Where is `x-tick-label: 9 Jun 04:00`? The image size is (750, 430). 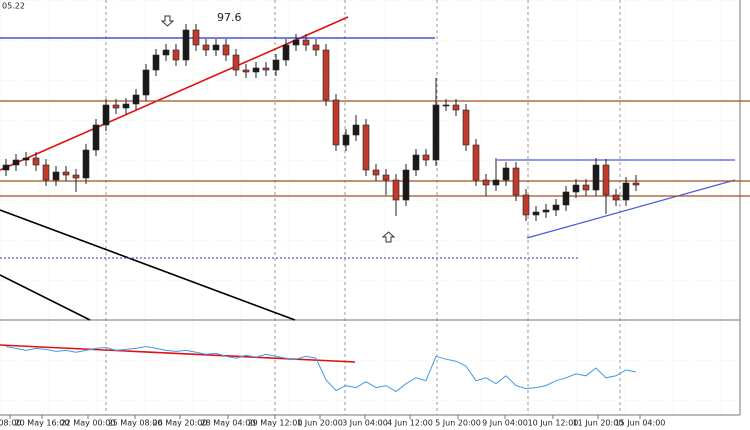
x-tick-label: 9 Jun 04:00 is located at coordinates (505, 423).